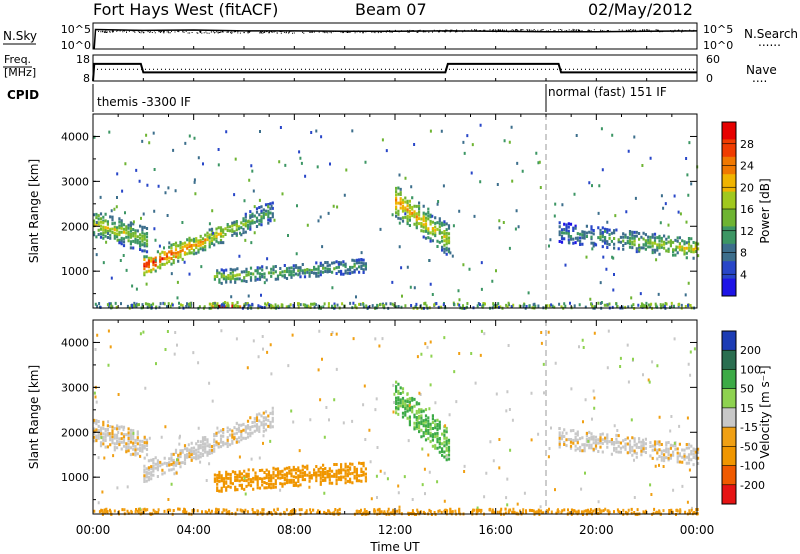 The height and width of the screenshot is (554, 800). I want to click on power-colorbar-ticklabel-5: 8, so click(743, 253).